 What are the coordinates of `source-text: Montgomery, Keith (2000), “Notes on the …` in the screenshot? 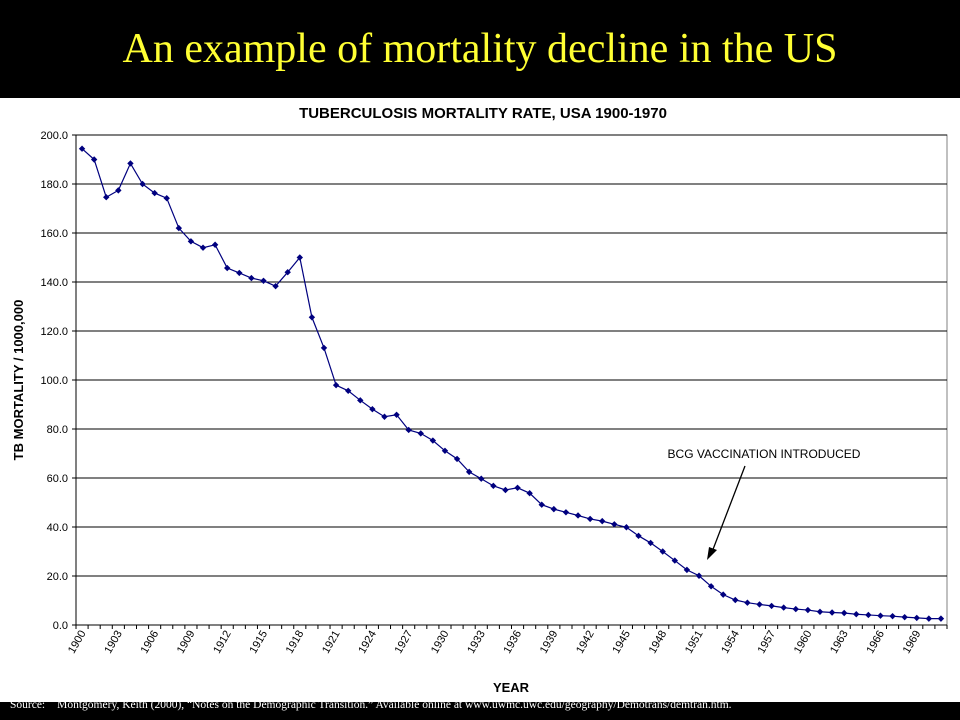 It's located at (394, 705).